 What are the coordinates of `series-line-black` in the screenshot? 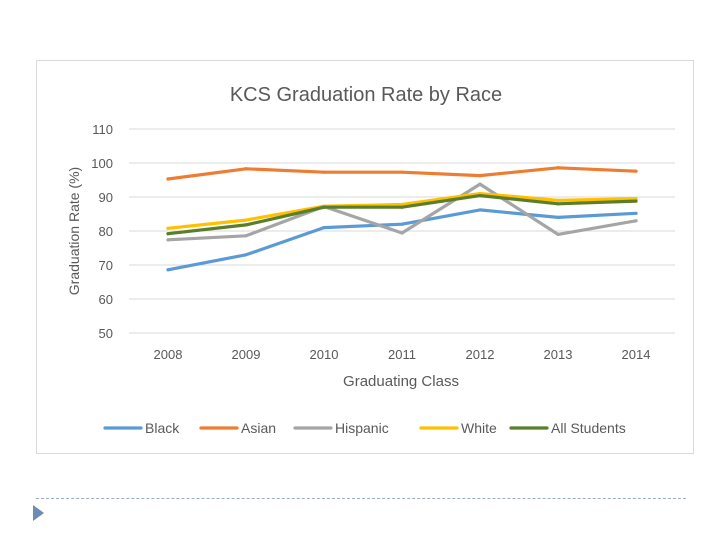 It's located at (402, 240).